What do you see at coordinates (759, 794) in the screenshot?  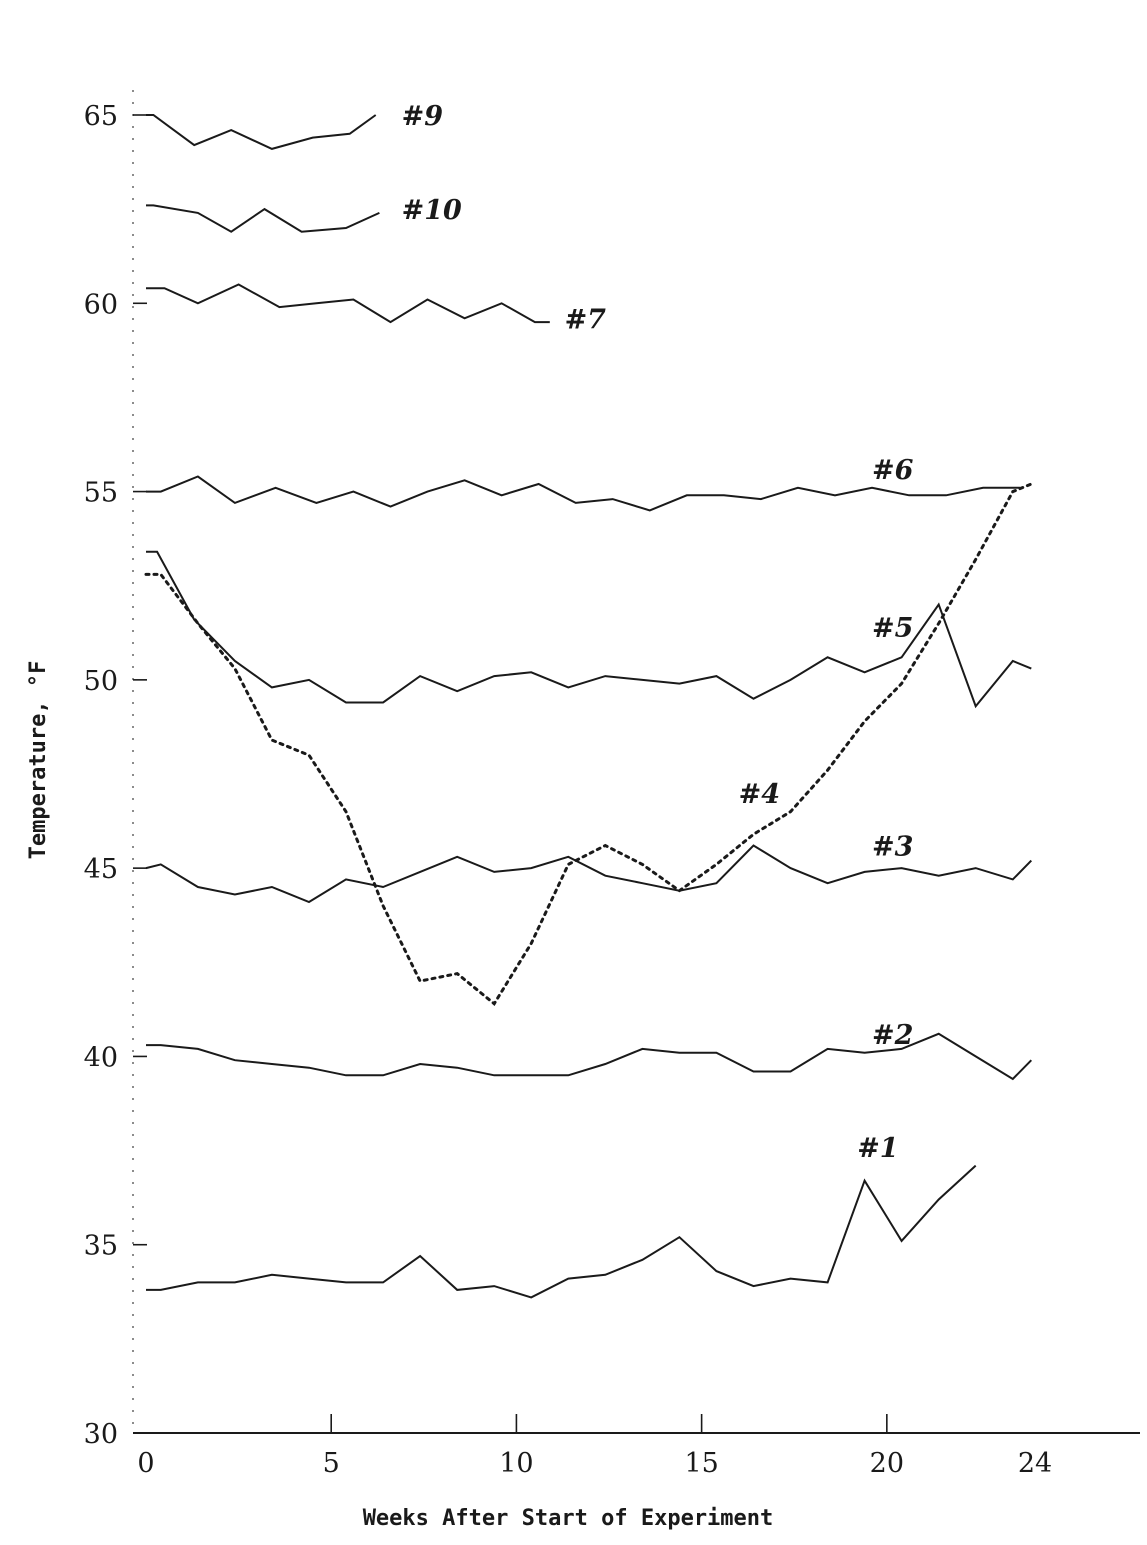 I see `series-label: #4` at bounding box center [759, 794].